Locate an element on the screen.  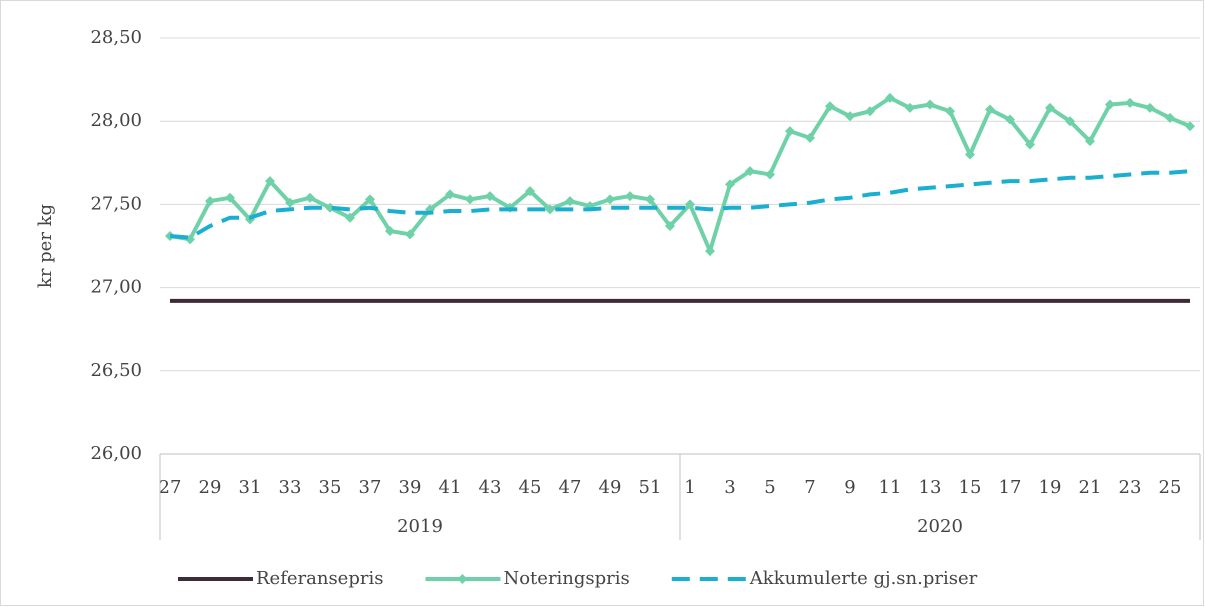
x-tick-label: 21 is located at coordinates (1090, 487).